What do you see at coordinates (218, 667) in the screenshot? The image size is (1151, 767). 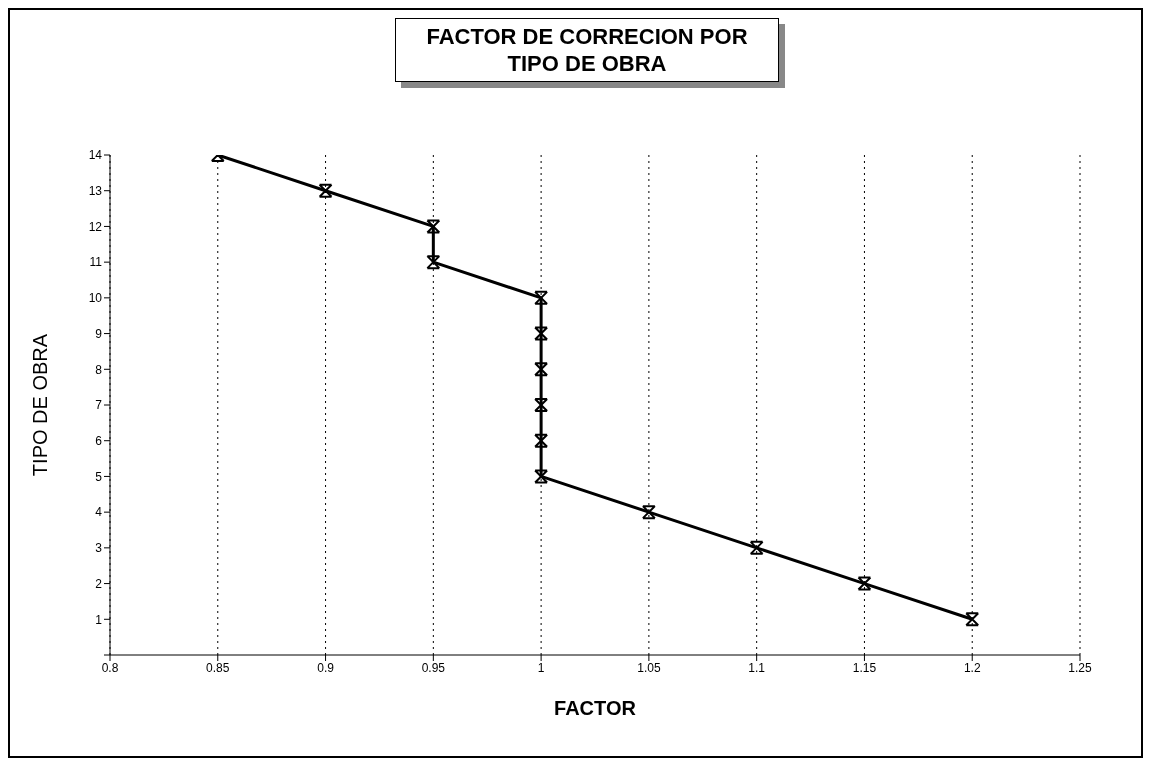 I see `x-tick-label: 0.85` at bounding box center [218, 667].